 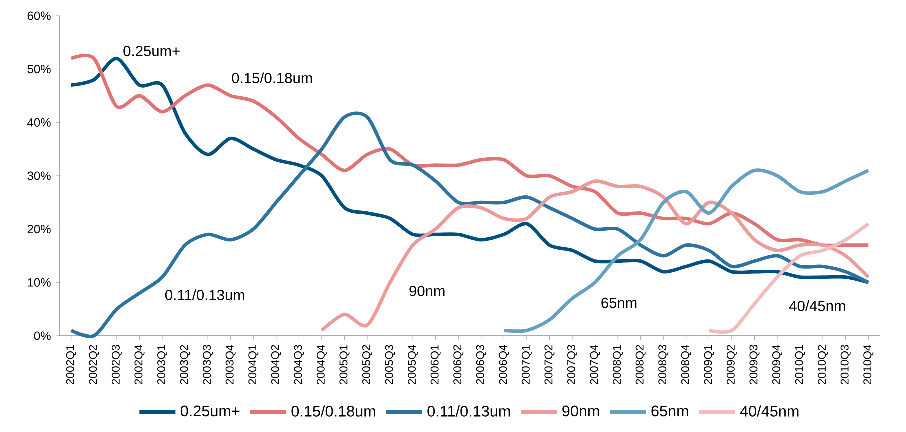 I want to click on y-tick-label: 60%, so click(x=39, y=16).